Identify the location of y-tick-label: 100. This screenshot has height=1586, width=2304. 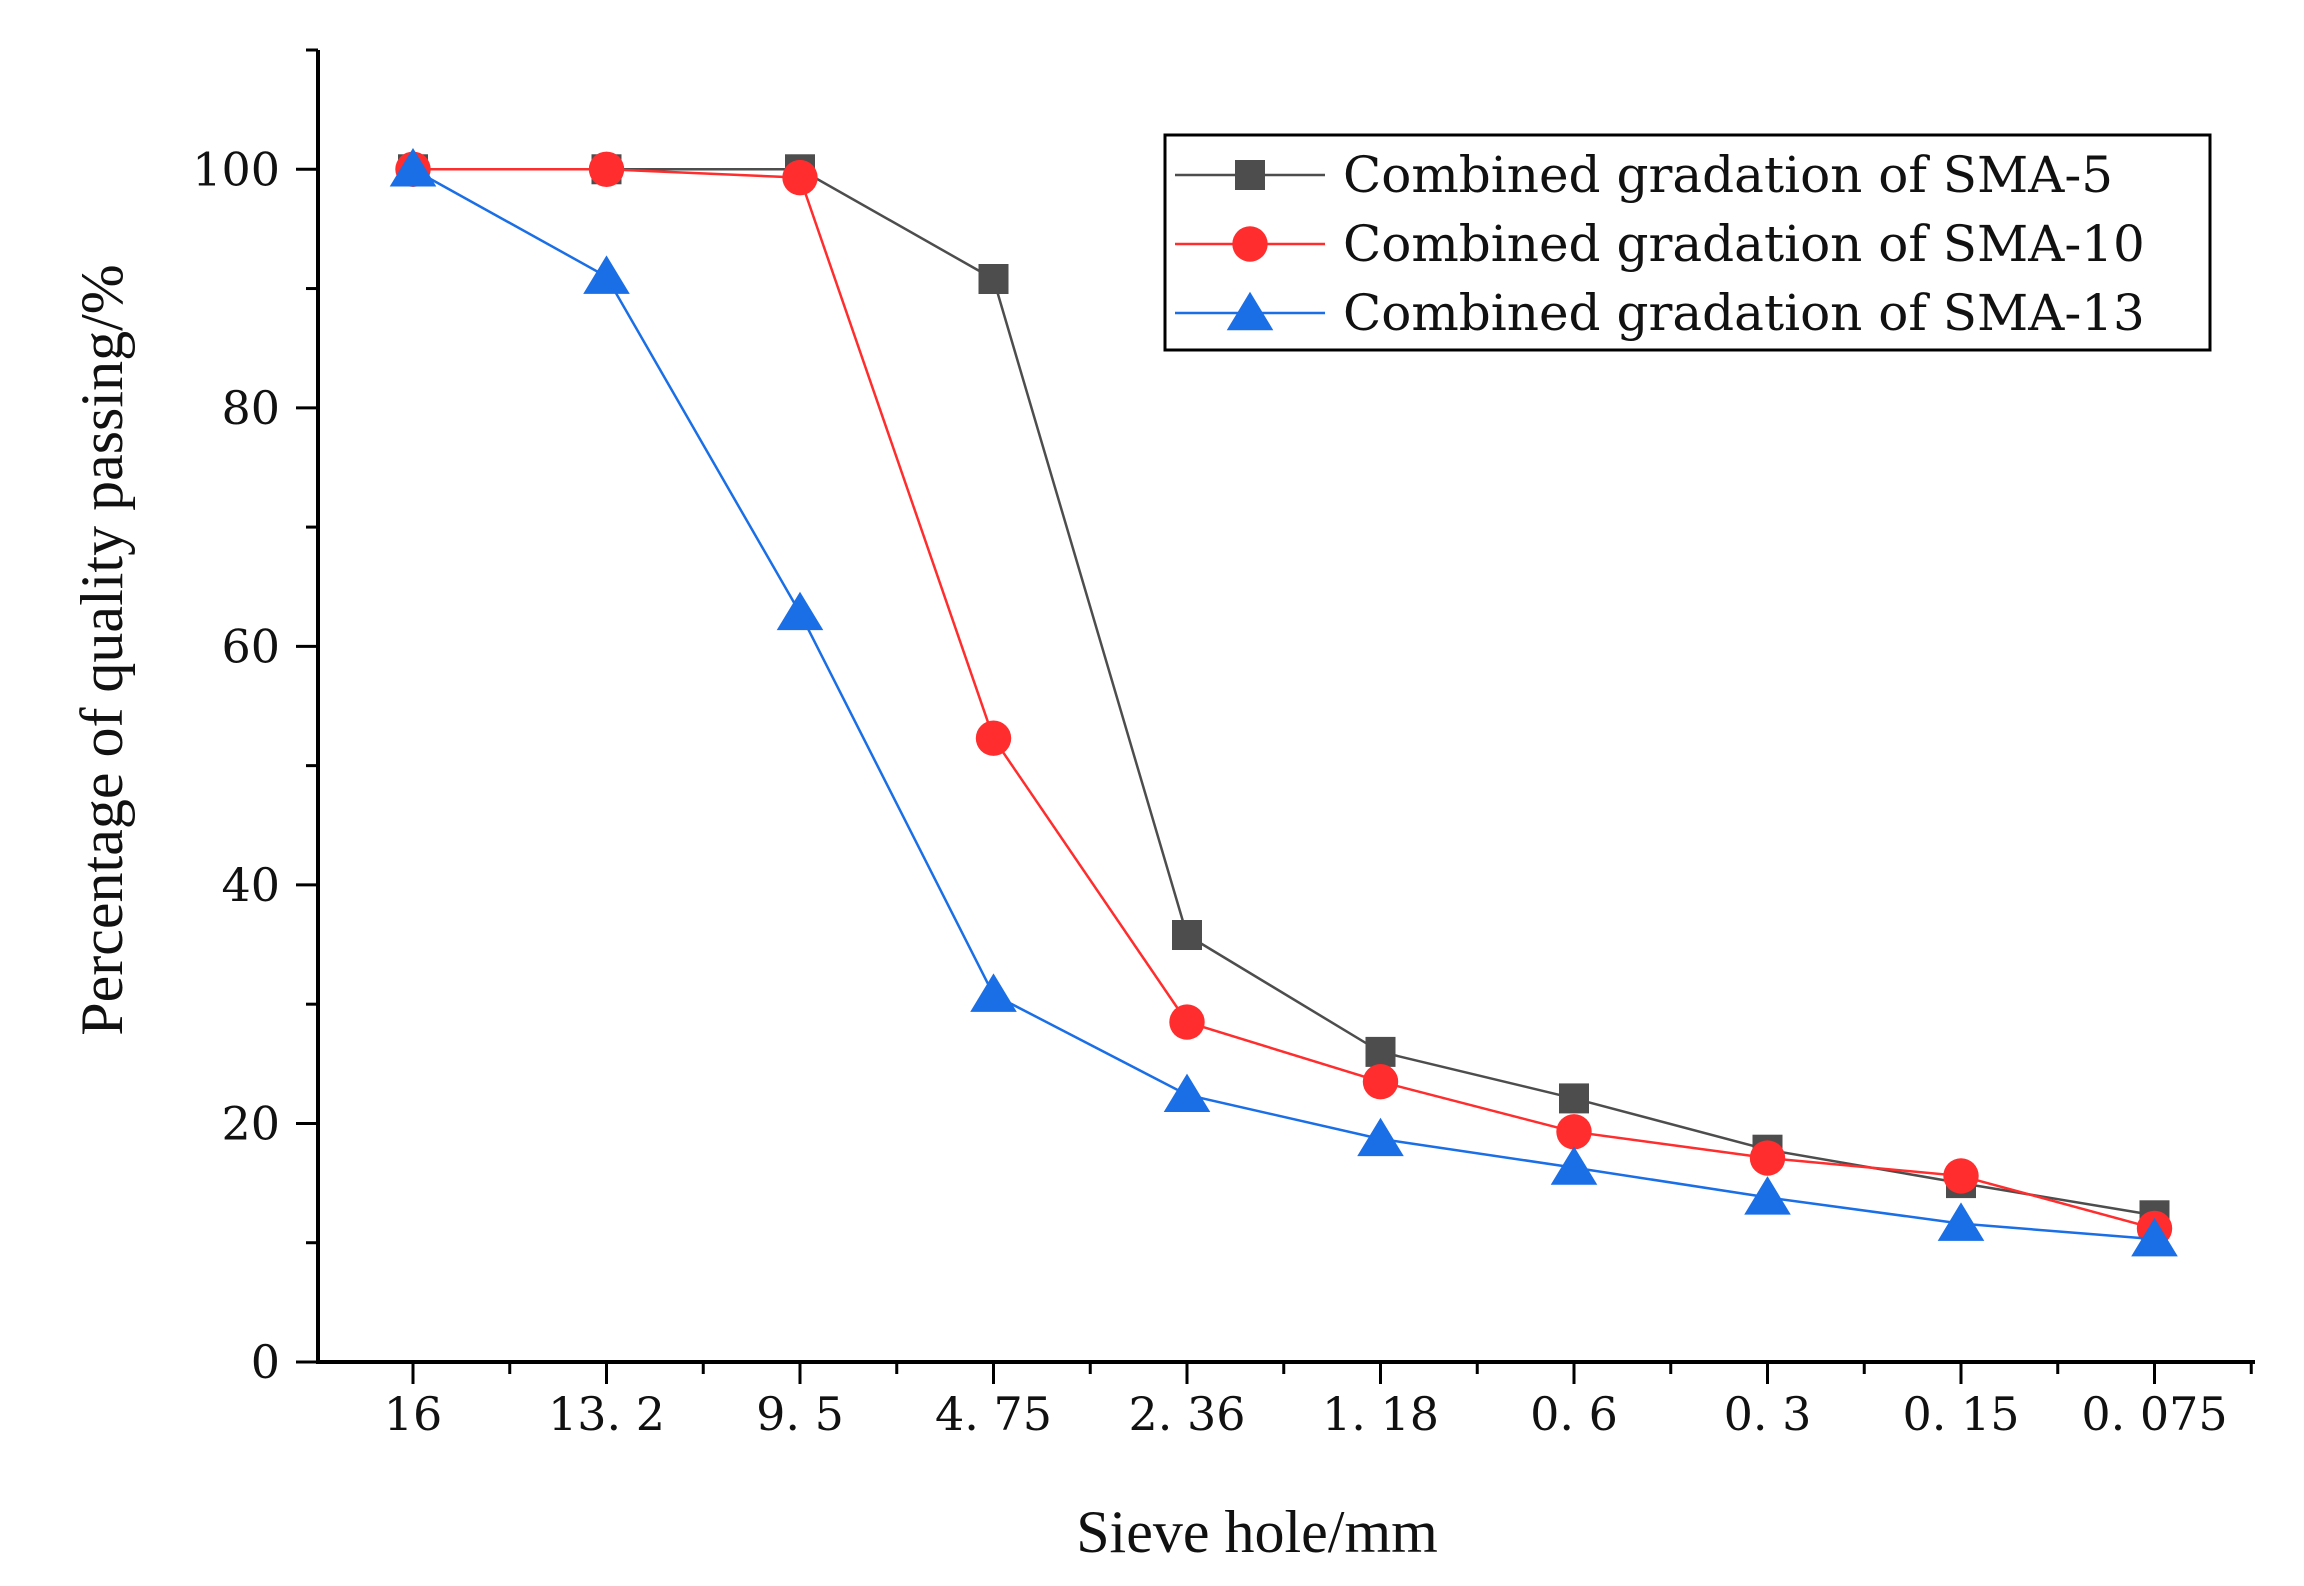
(236, 169).